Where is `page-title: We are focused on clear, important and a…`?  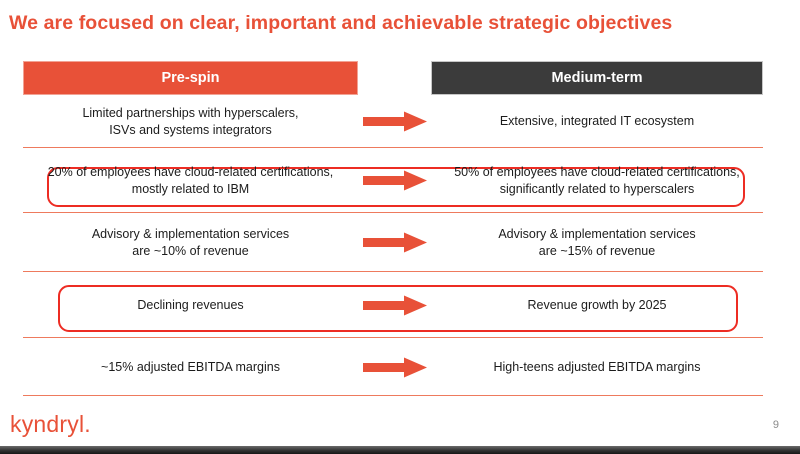 page-title: We are focused on clear, important and a… is located at coordinates (341, 23).